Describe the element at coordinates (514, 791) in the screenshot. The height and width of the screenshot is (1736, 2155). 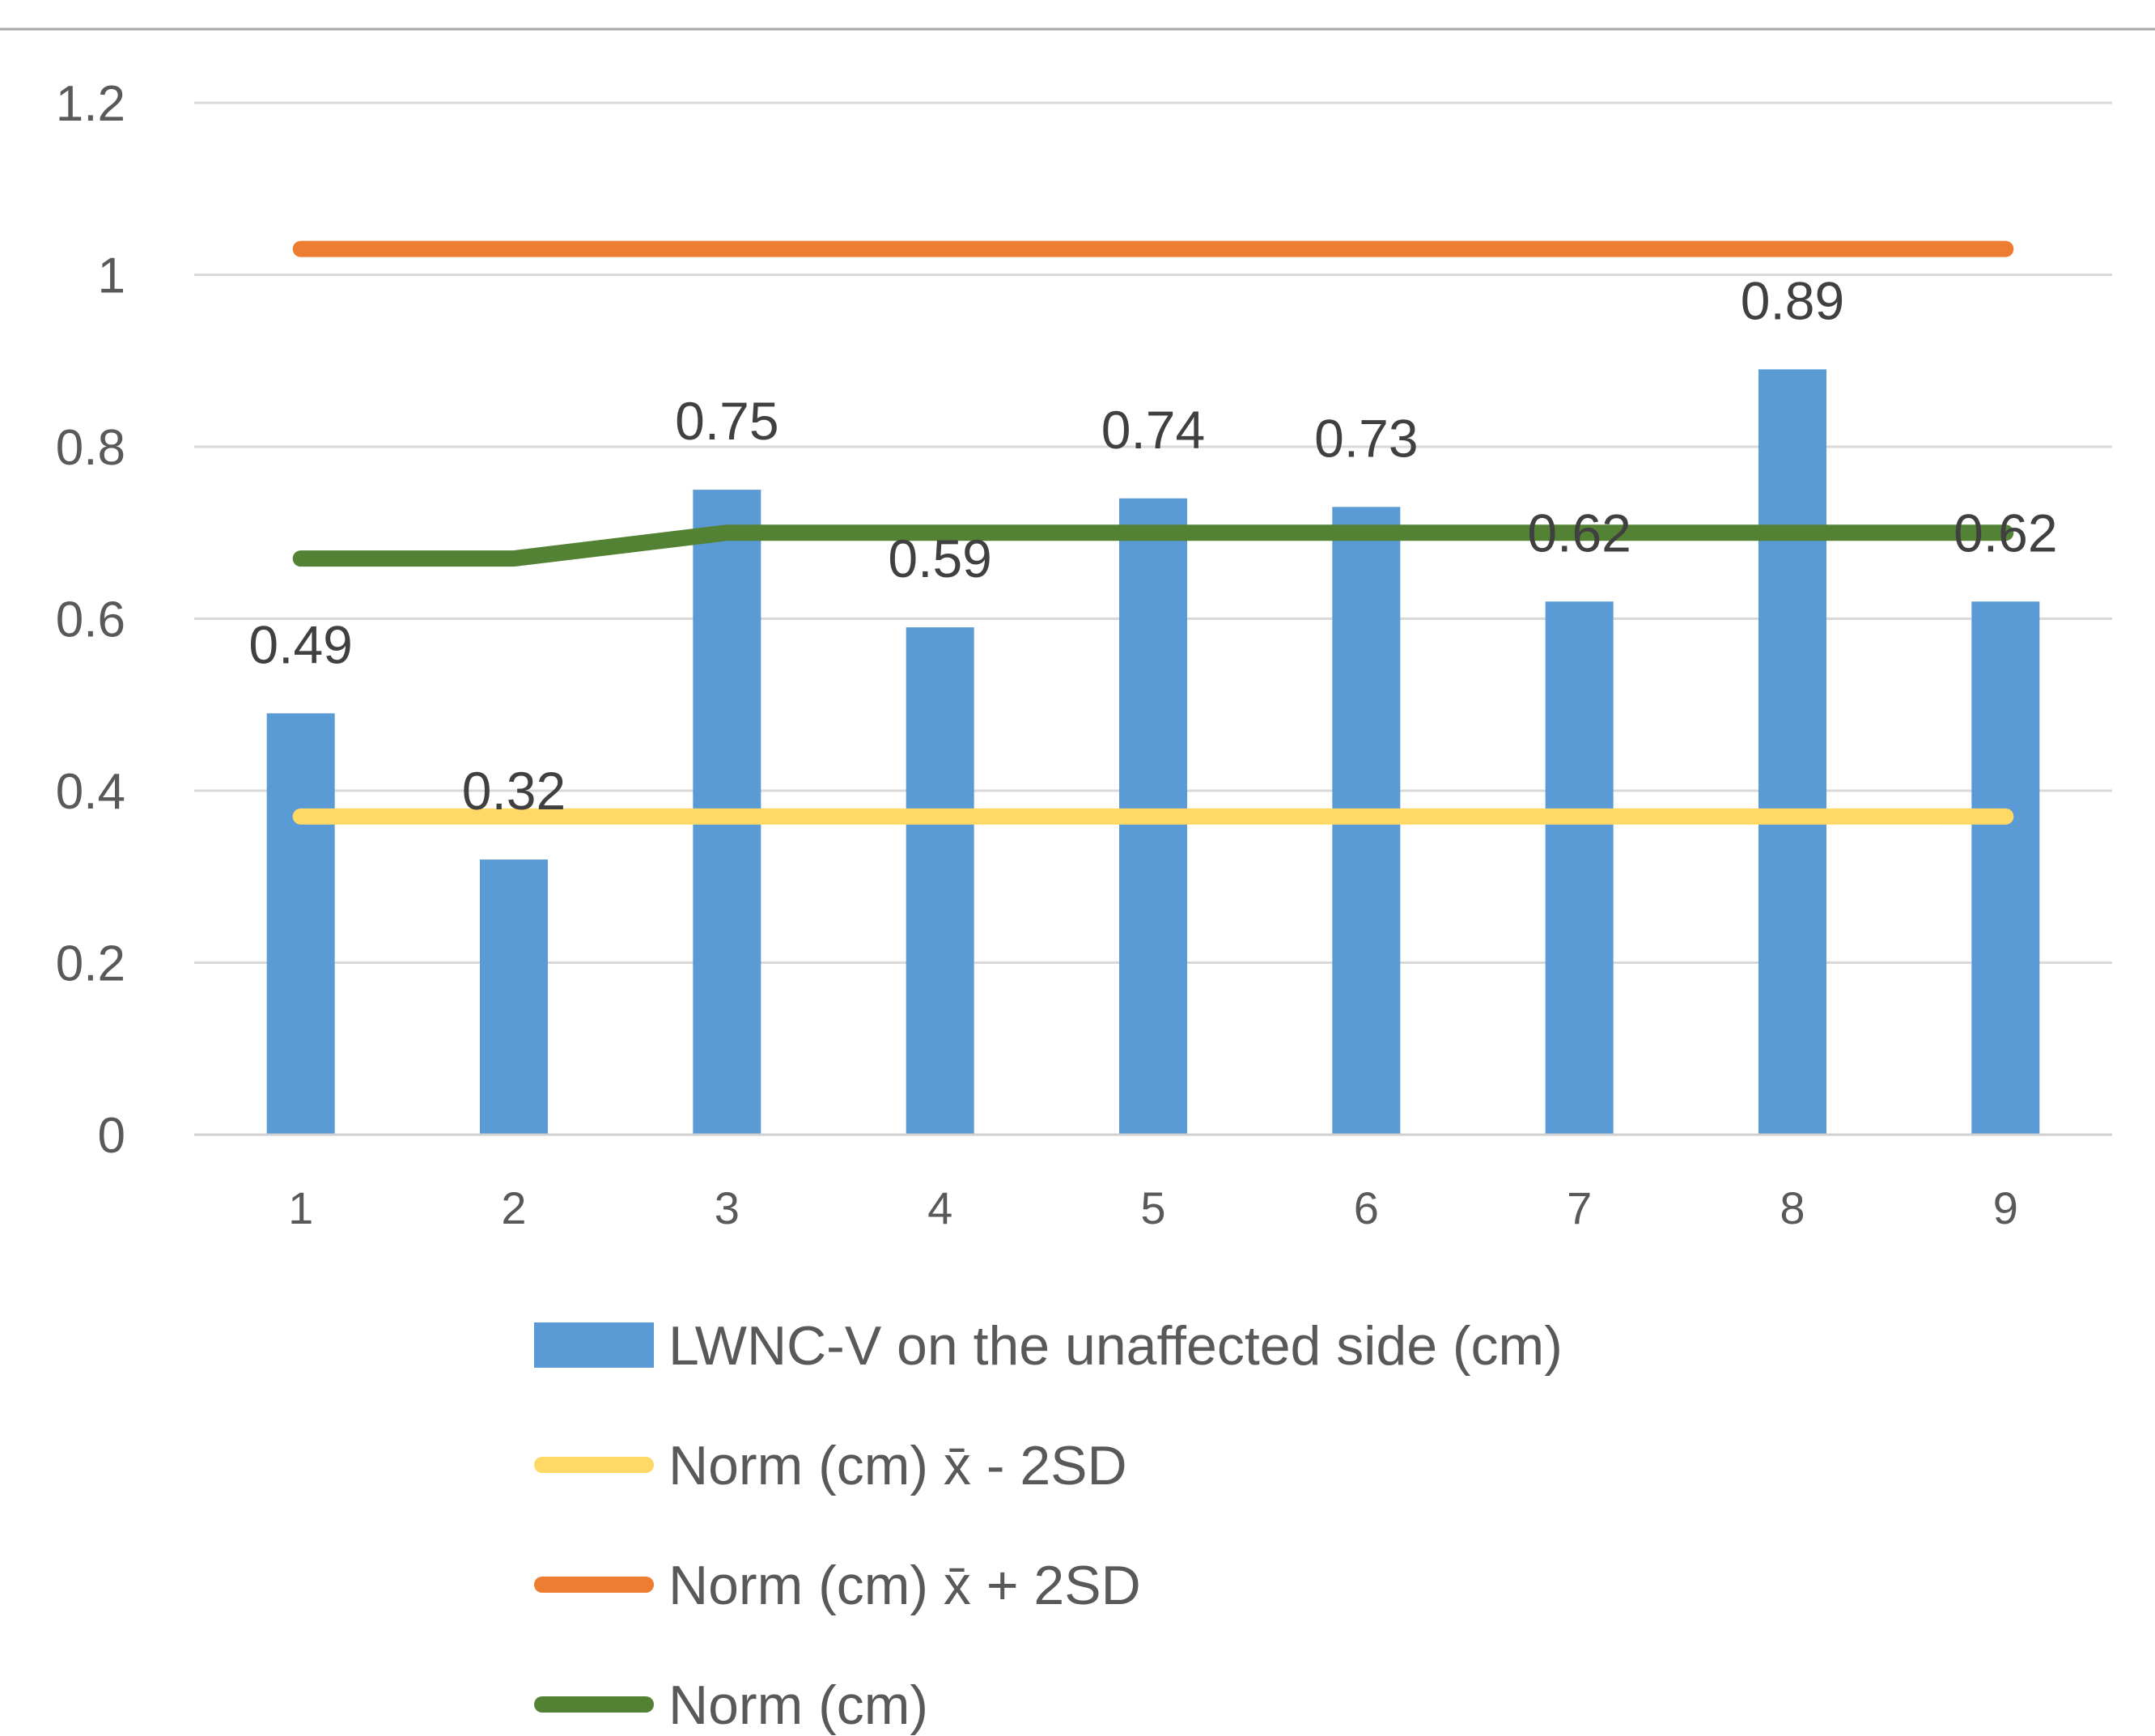
I see `bar-data-label: 0.32` at that location.